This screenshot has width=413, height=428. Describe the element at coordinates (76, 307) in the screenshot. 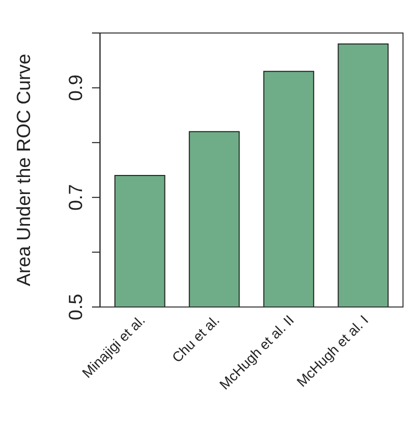

I see `y-tick-label: 0.5` at that location.